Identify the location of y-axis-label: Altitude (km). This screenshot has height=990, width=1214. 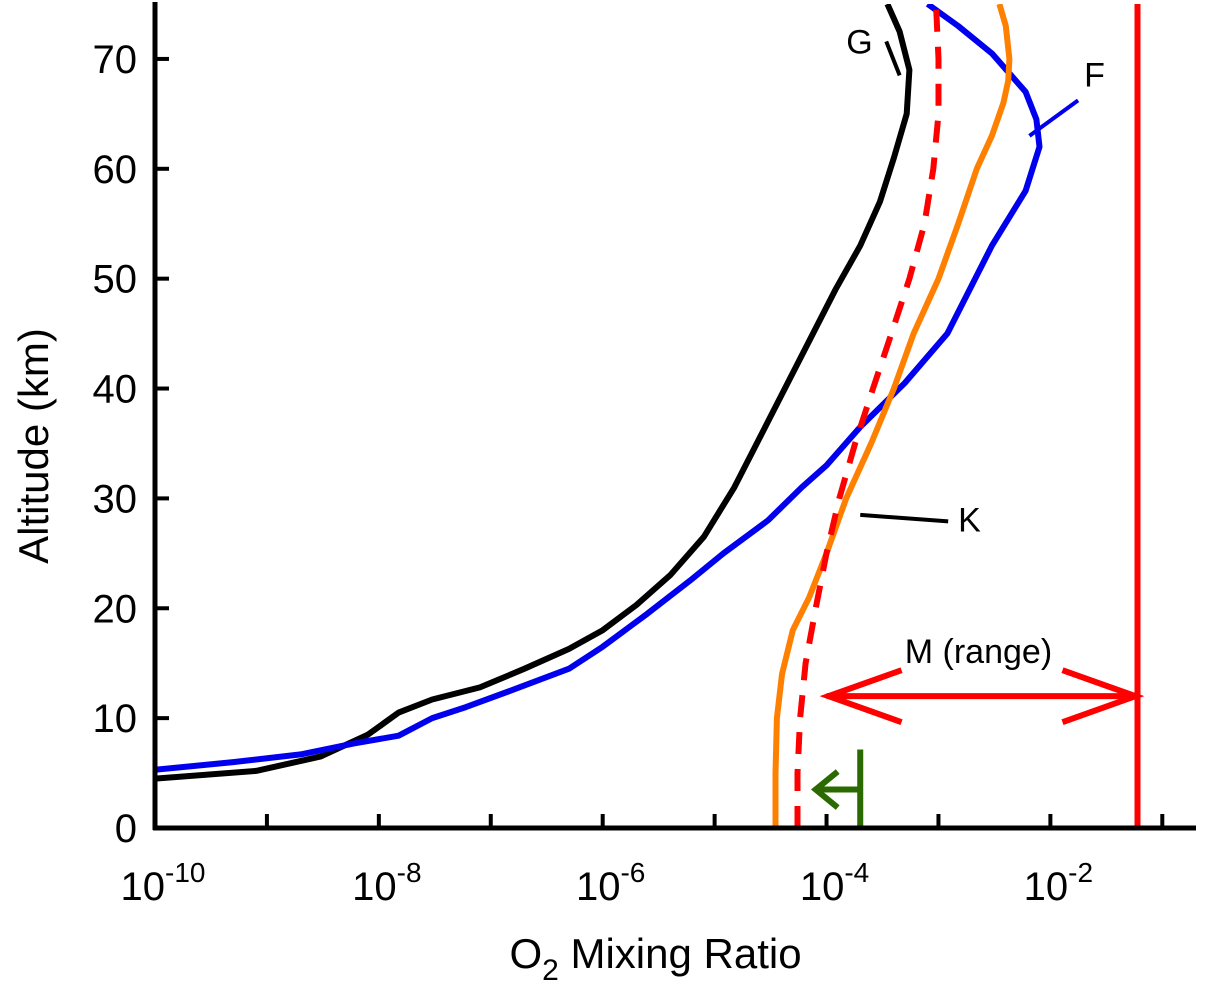
(33, 446).